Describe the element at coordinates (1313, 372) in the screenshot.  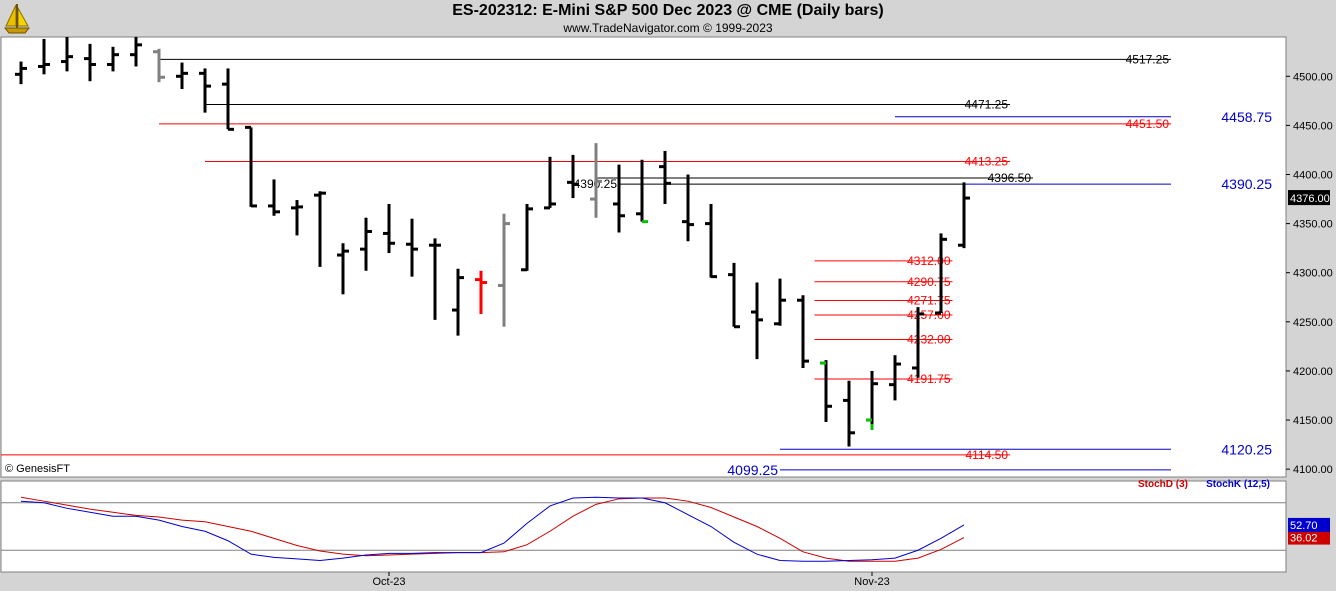
I see `y-tick-label: 4200.00` at that location.